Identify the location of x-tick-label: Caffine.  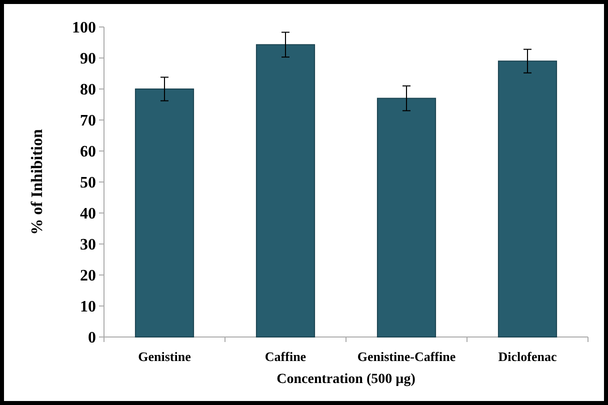
(285, 356).